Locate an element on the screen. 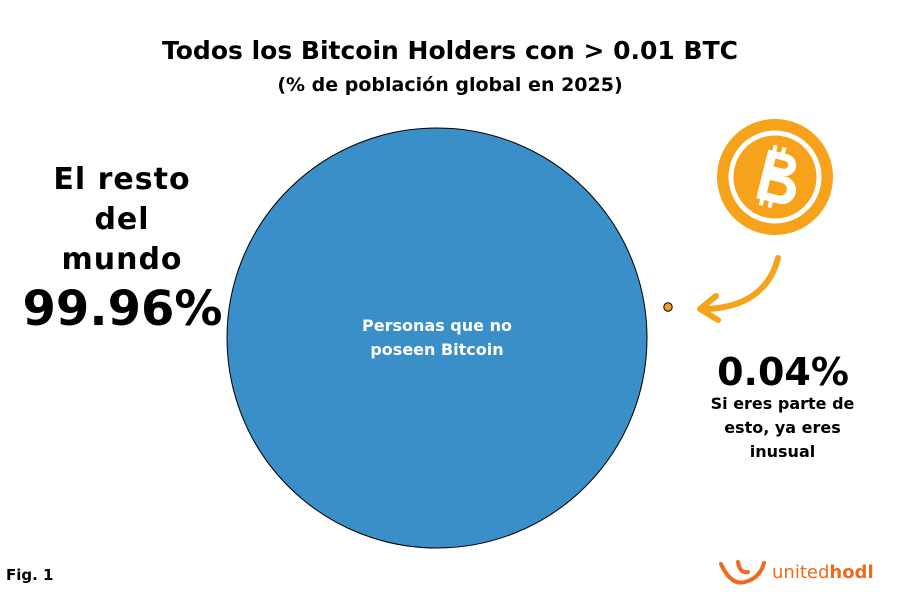 The image size is (900, 600). value-label: 0.04% is located at coordinates (783, 372).